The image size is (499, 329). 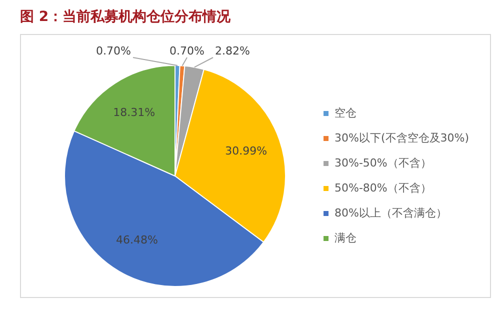 What do you see at coordinates (126, 17) in the screenshot?
I see `chart-title: 图 2：当前私募机构仓位分布情况` at bounding box center [126, 17].